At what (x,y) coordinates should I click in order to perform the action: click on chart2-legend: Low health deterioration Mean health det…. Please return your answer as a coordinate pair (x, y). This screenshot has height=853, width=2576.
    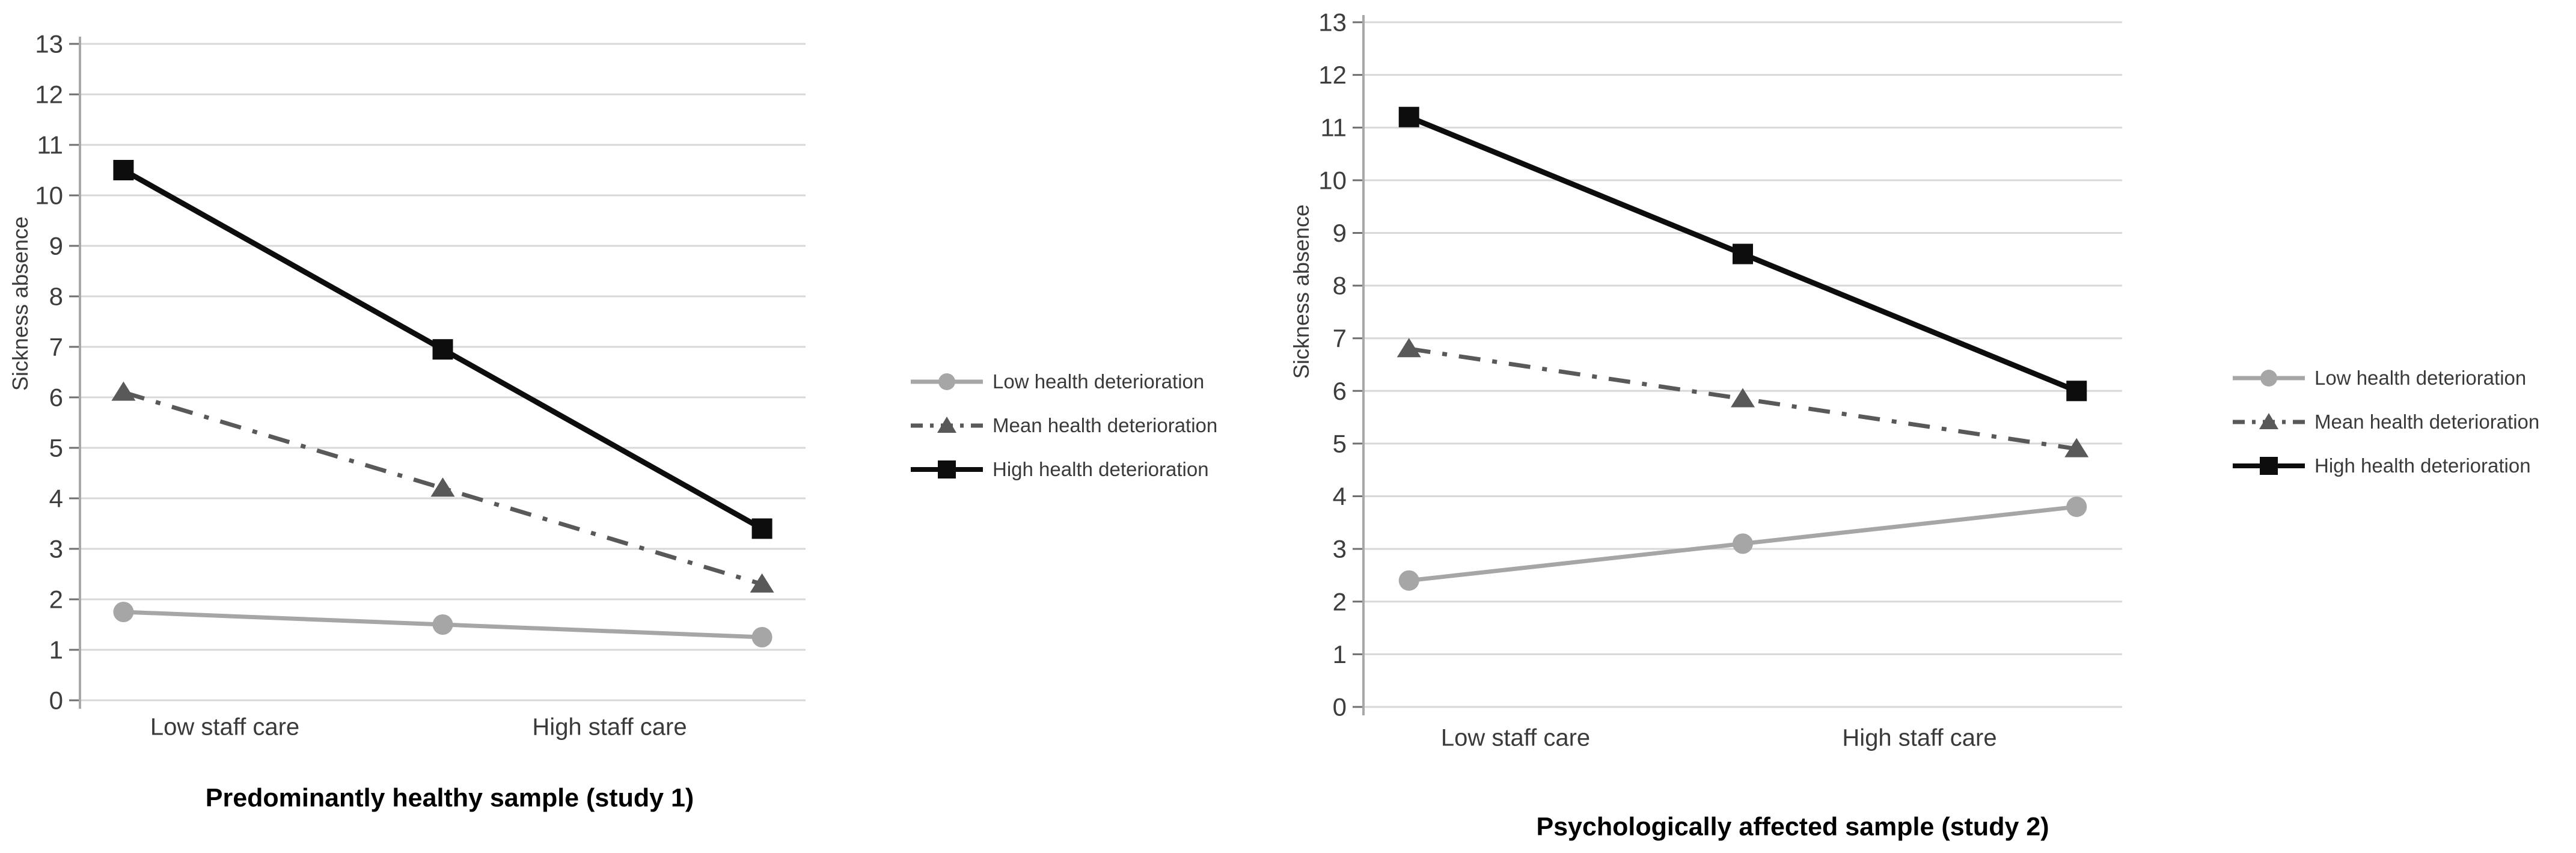
    Looking at the image, I should click on (2385, 422).